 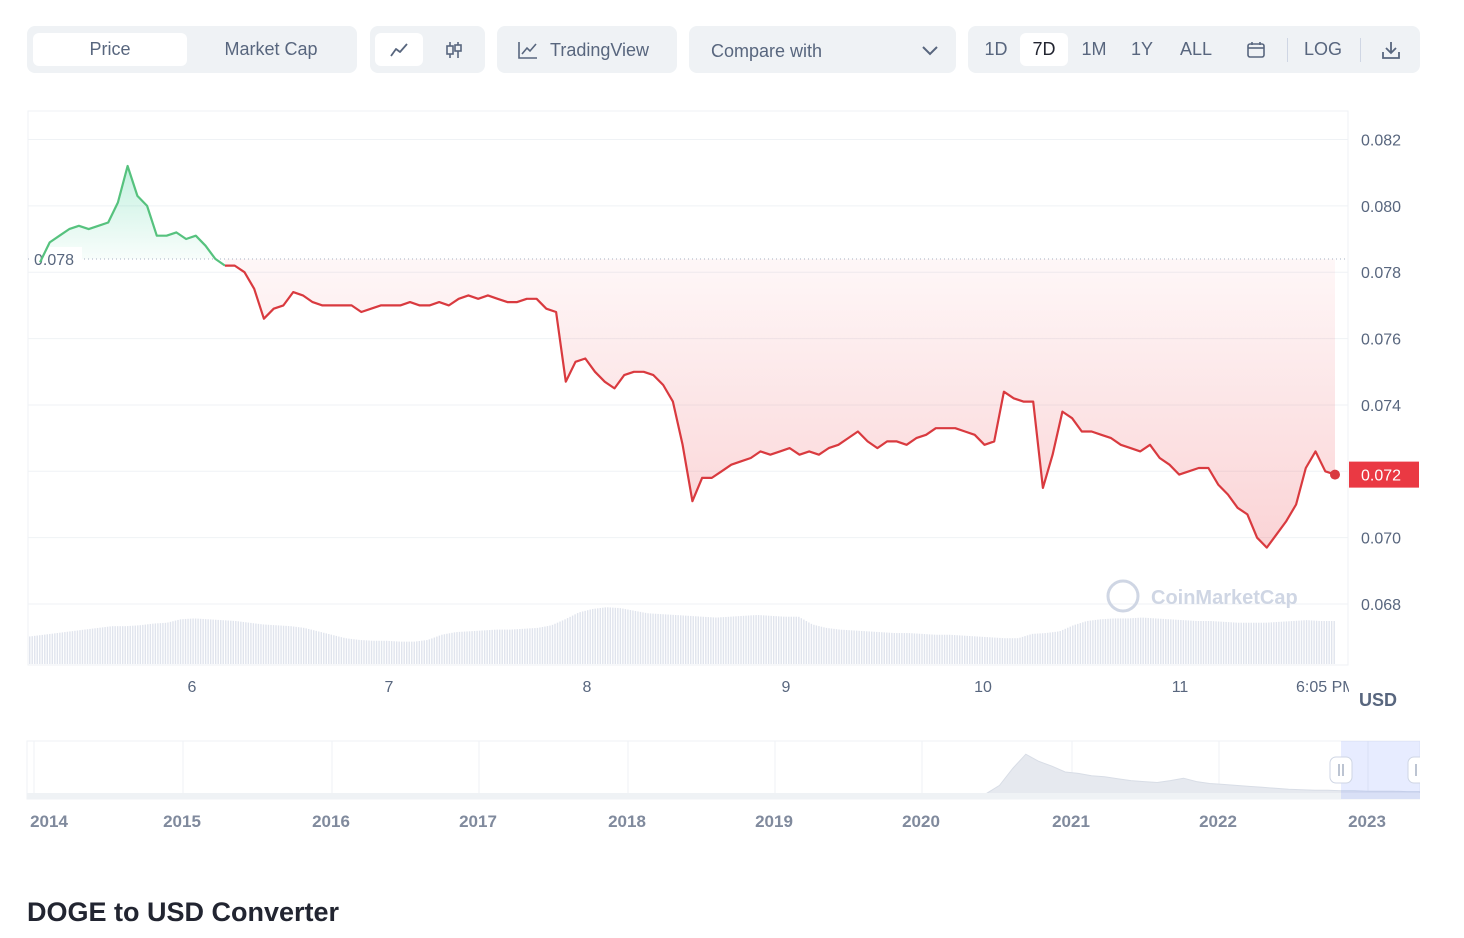 I want to click on candlestick-chart-button, so click(x=454, y=49).